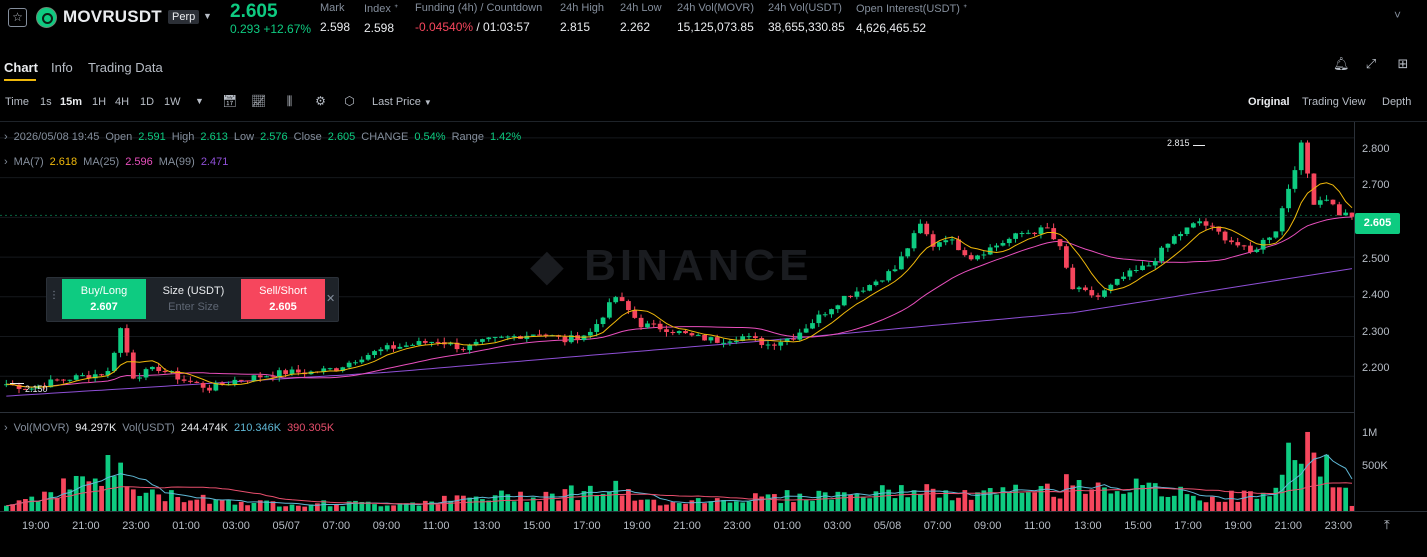 This screenshot has height=557, width=1427. Describe the element at coordinates (1334, 102) in the screenshot. I see `view-trading-view: Trading View` at that location.